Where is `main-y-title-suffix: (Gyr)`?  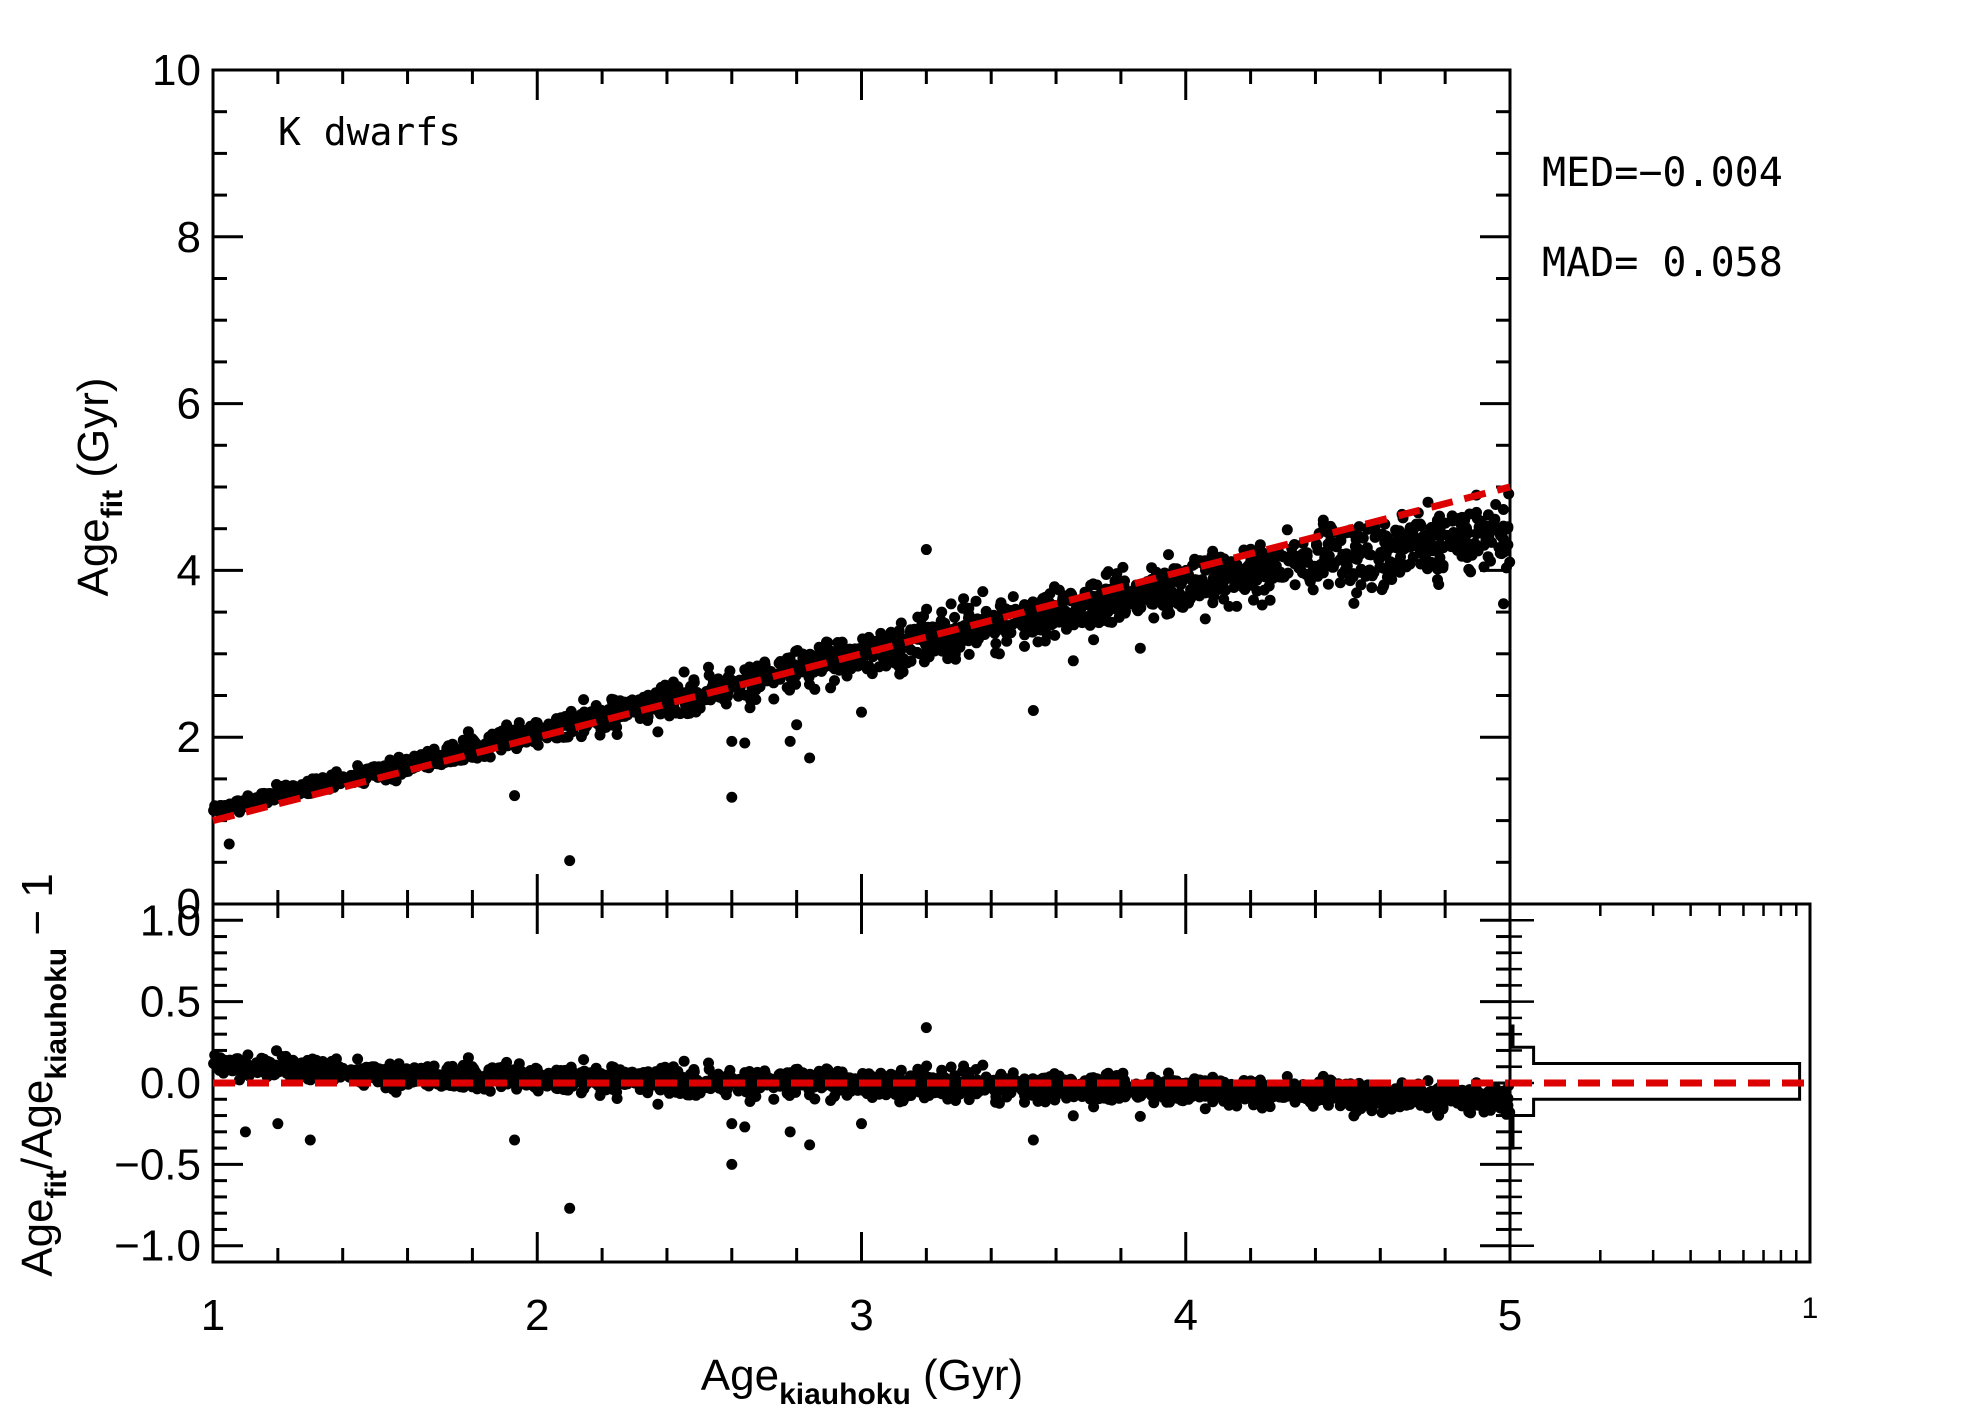 main-y-title-suffix: (Gyr) is located at coordinates (93, 433).